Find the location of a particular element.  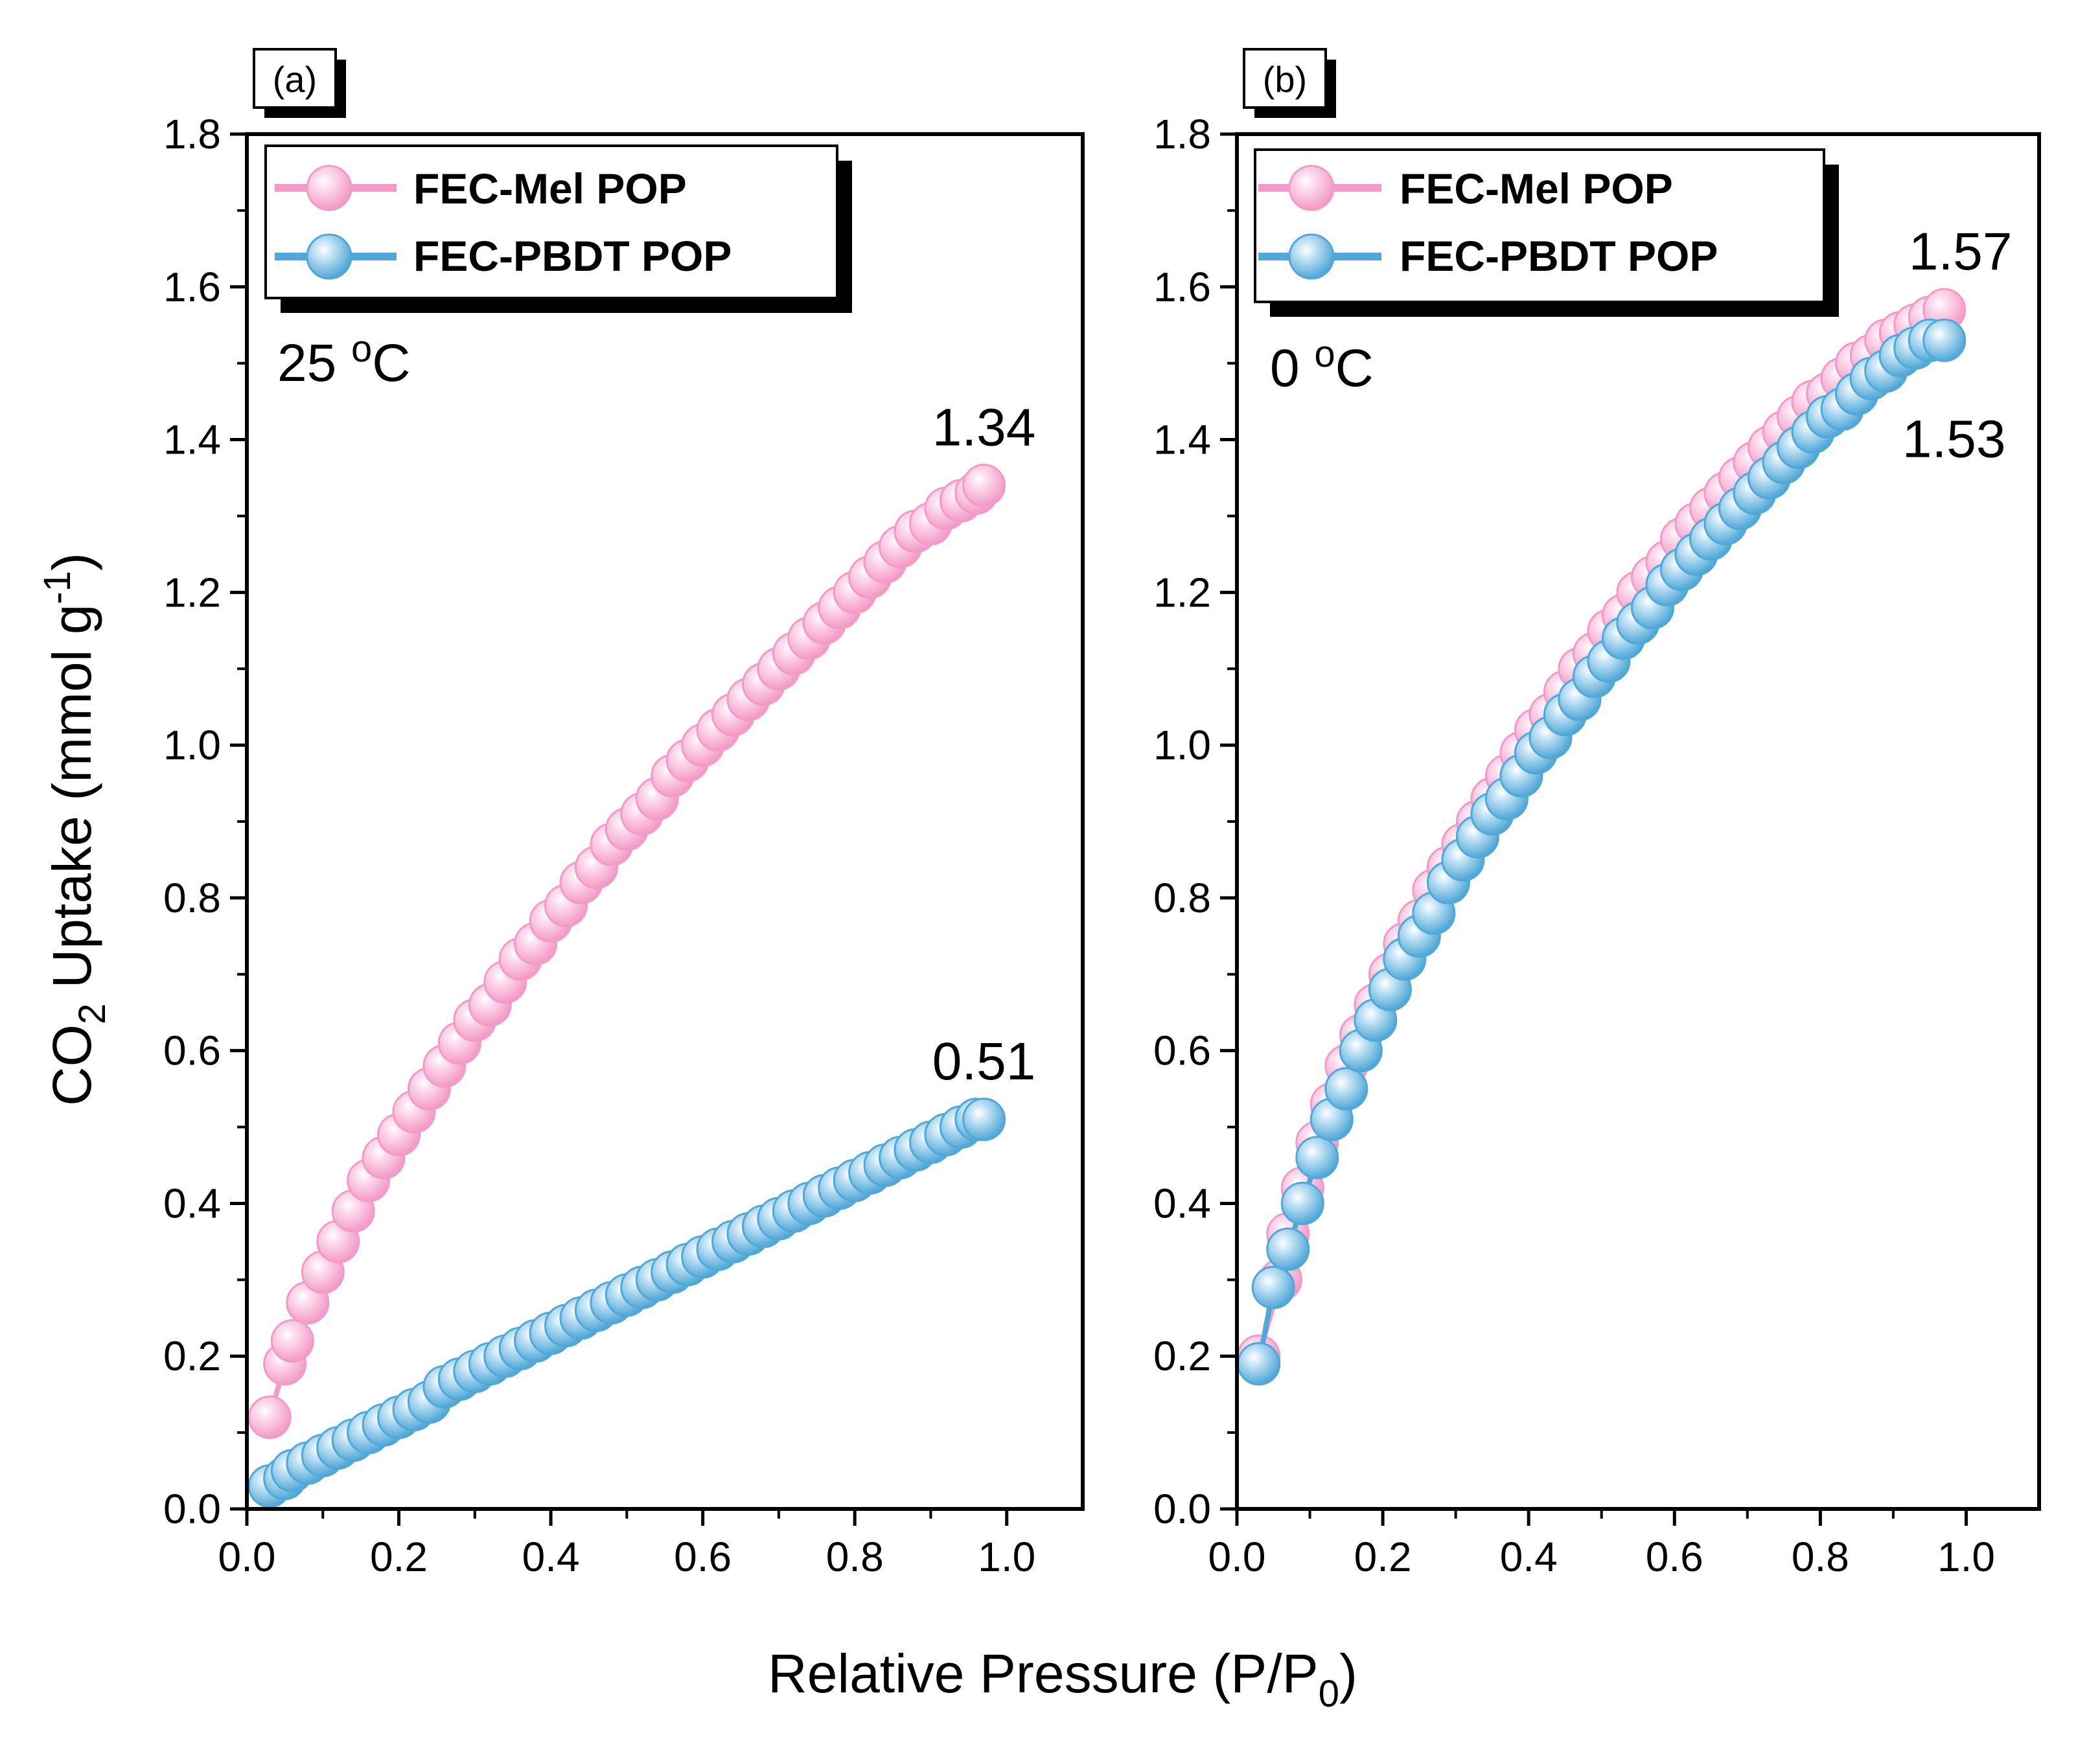

legend-label-mel-b: FEC-Mel POP is located at coordinates (1536, 189).